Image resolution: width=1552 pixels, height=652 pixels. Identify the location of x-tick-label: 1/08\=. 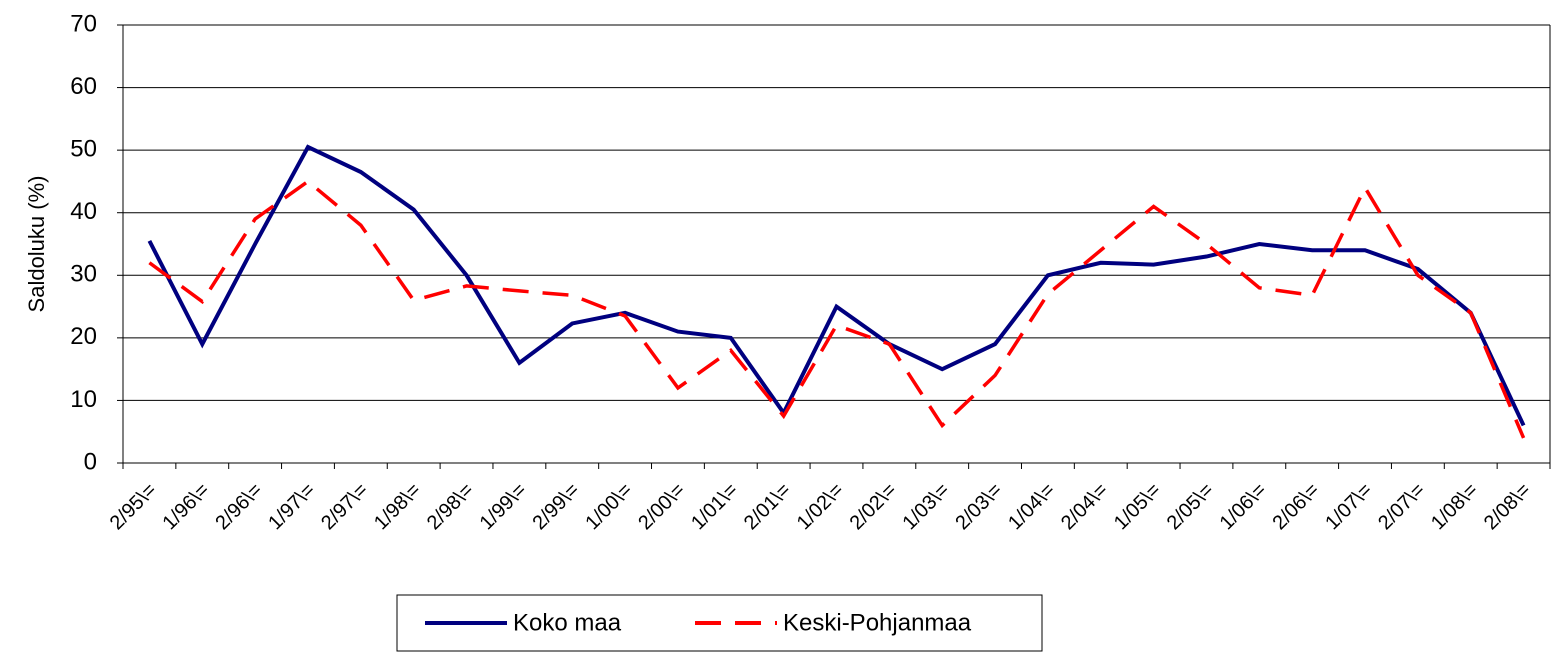
(1454, 506).